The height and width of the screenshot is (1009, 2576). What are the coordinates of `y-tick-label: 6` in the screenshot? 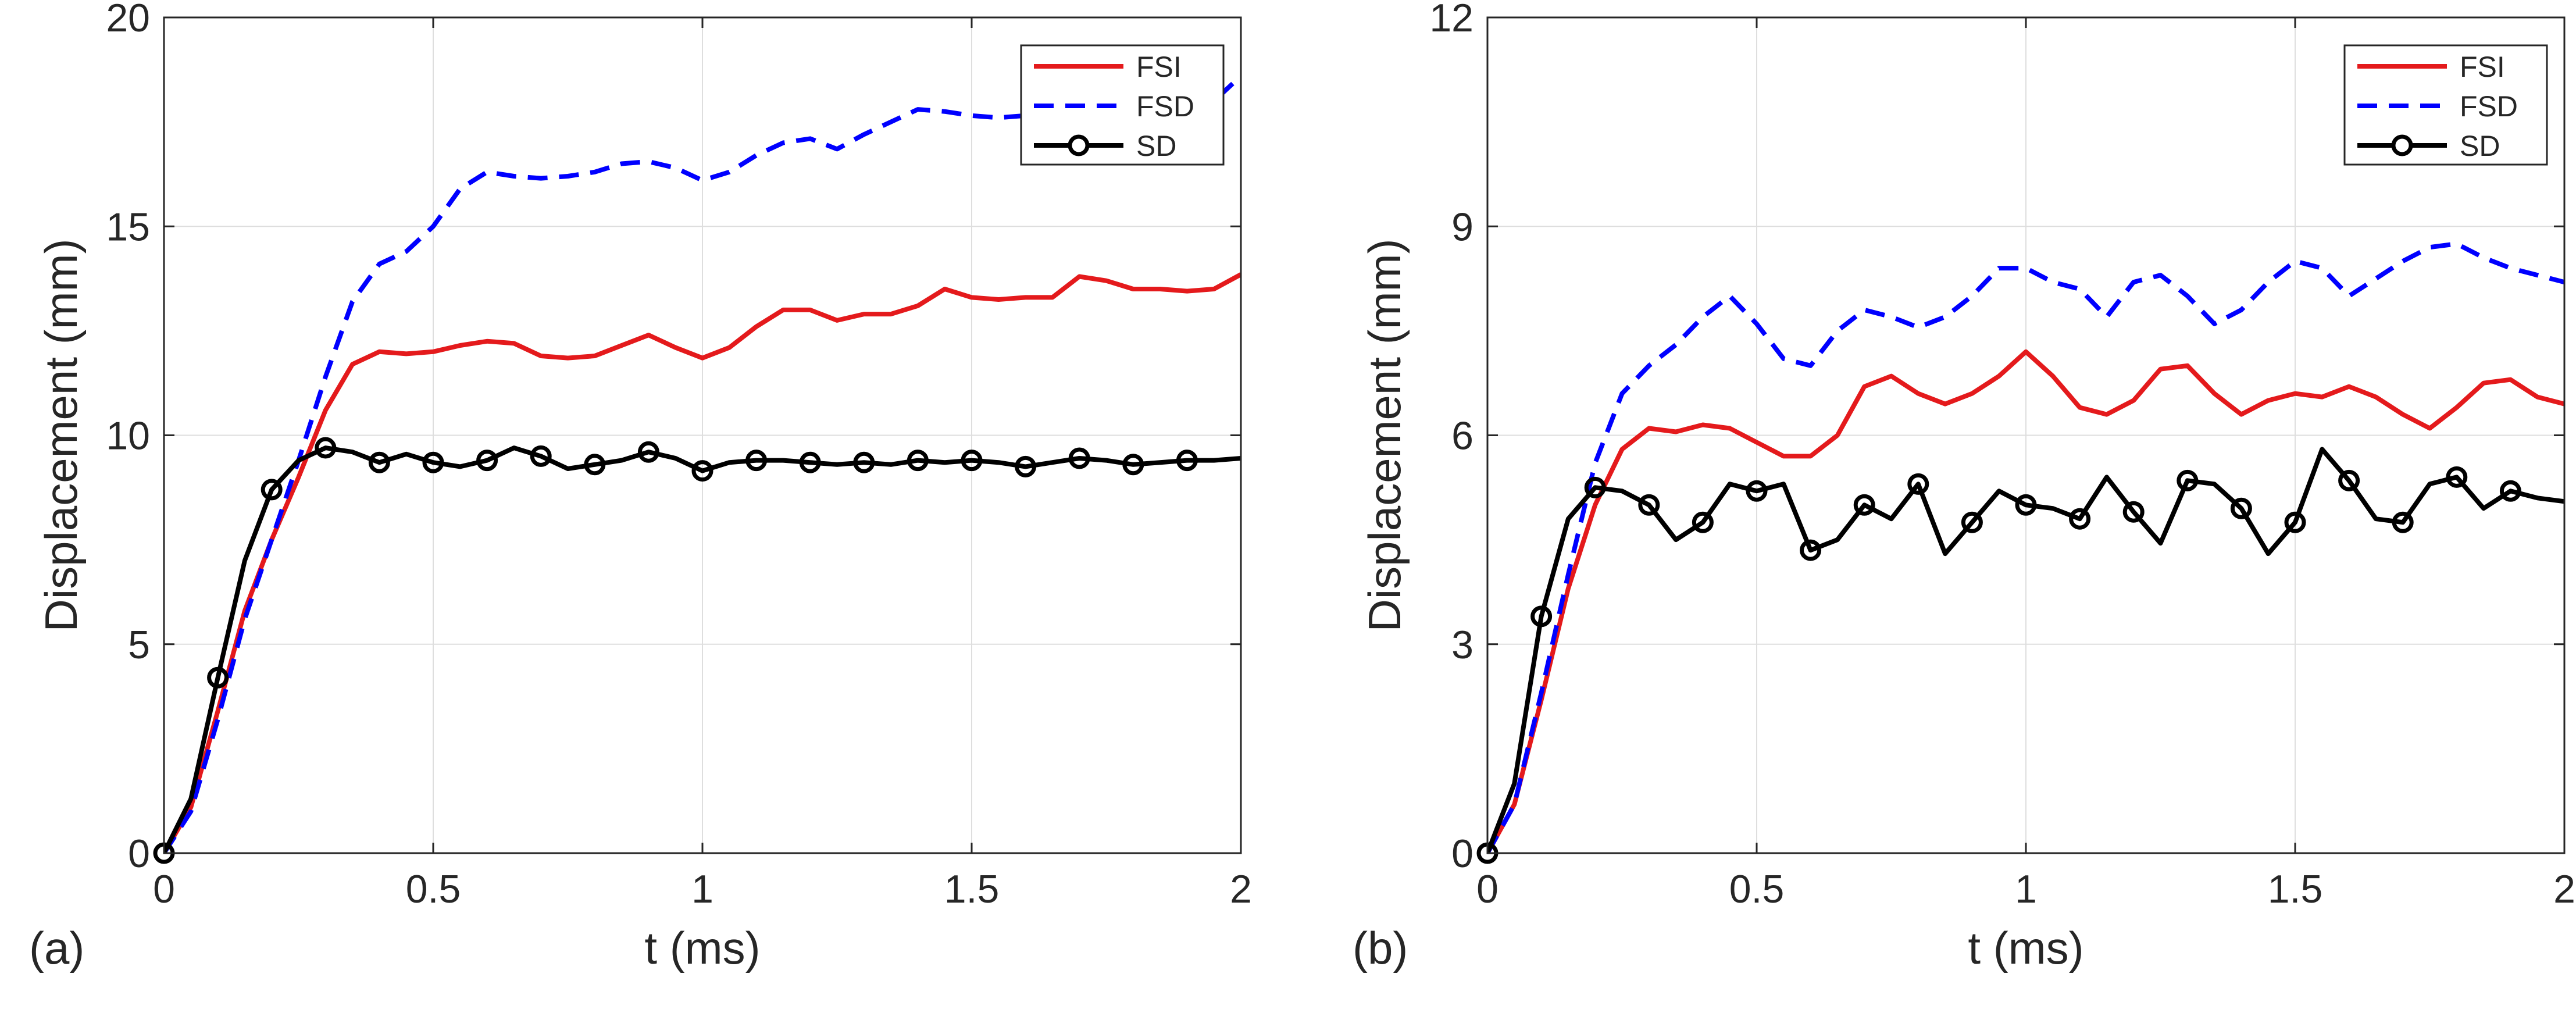 It's located at (1462, 436).